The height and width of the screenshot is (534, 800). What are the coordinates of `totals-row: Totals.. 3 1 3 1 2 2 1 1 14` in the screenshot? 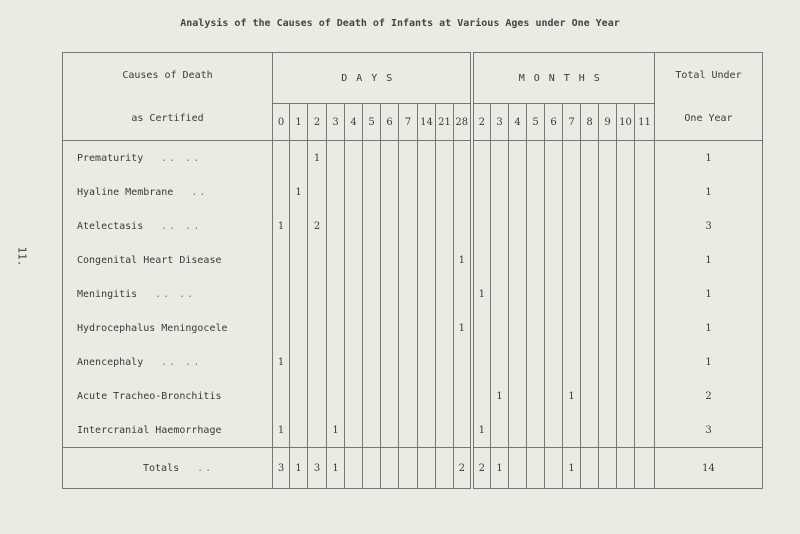 It's located at (412, 468).